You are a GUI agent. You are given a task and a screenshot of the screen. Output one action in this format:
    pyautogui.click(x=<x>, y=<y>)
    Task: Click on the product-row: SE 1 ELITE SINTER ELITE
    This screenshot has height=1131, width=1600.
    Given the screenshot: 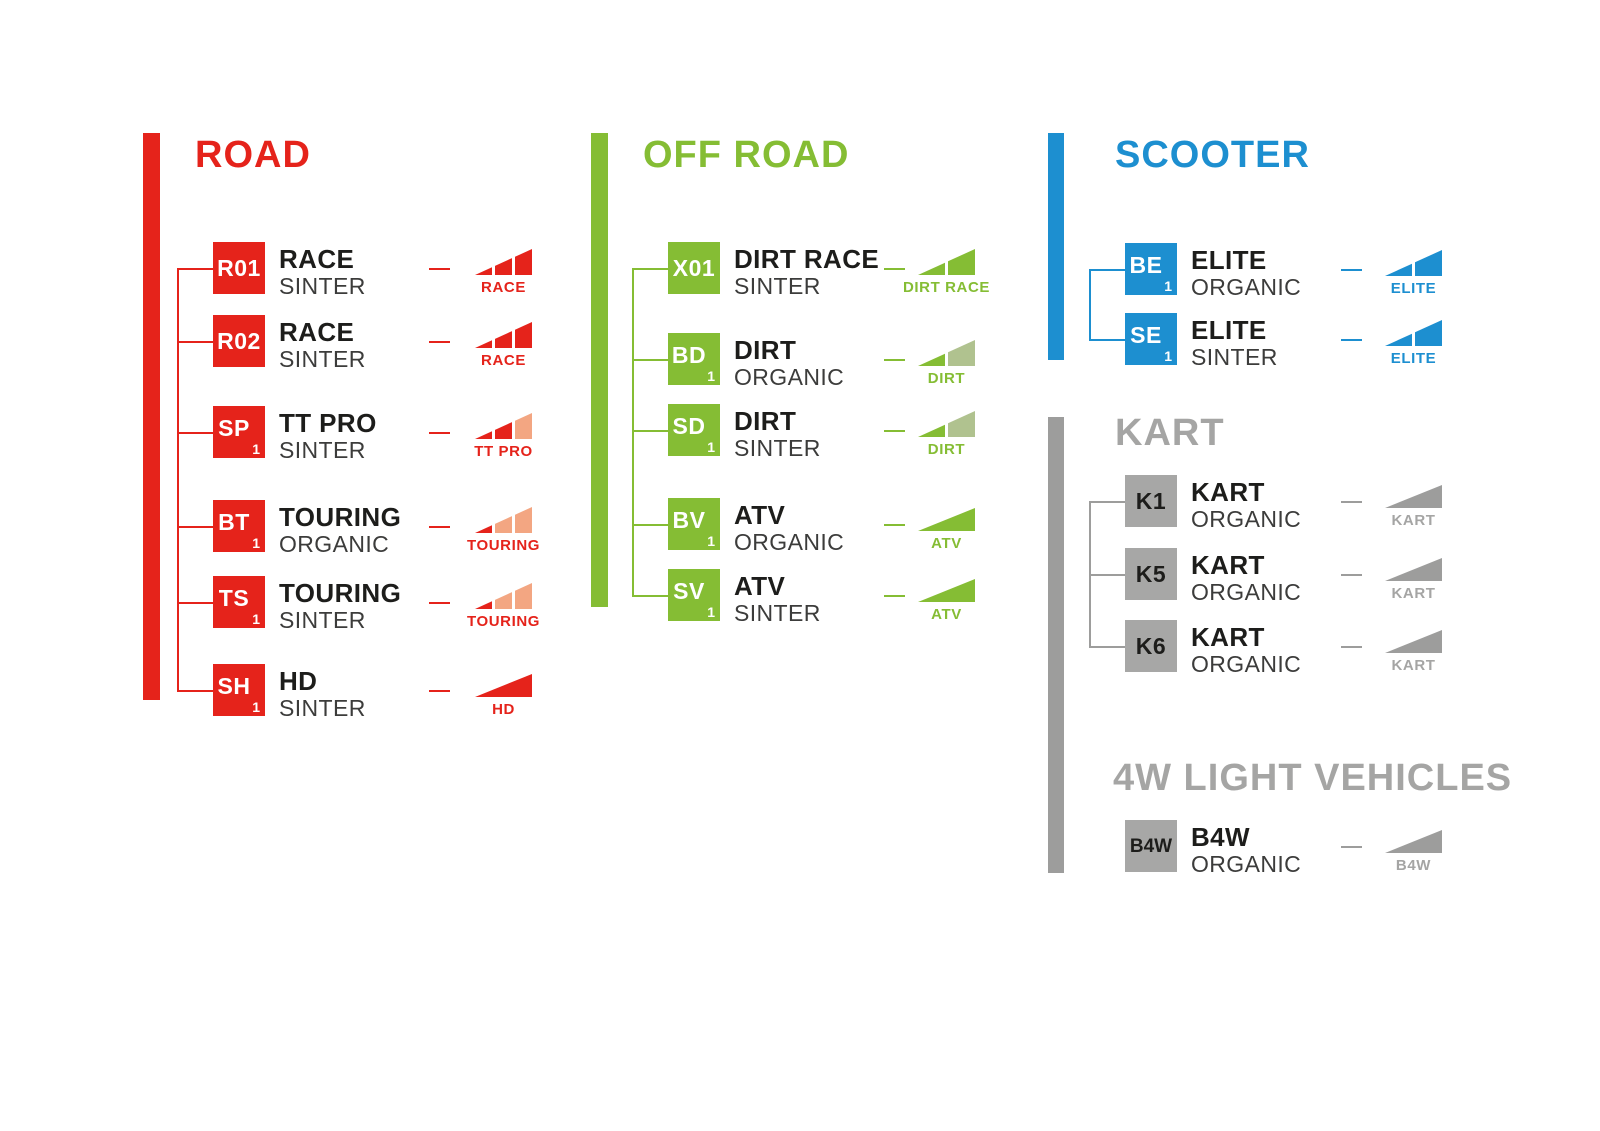 What is the action you would take?
    pyautogui.click(x=1295, y=341)
    